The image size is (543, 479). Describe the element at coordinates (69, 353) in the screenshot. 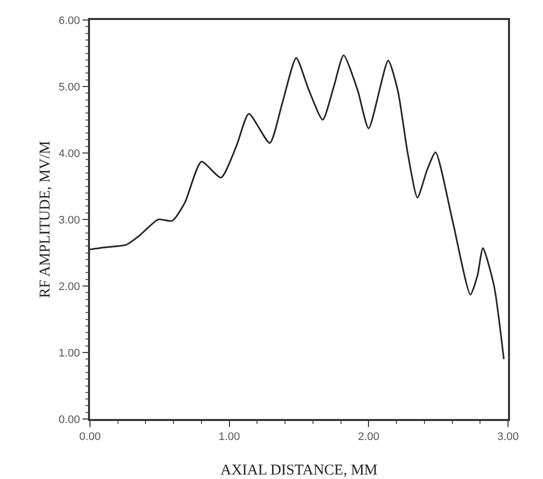

I see `y-tick-label: 1.00` at that location.